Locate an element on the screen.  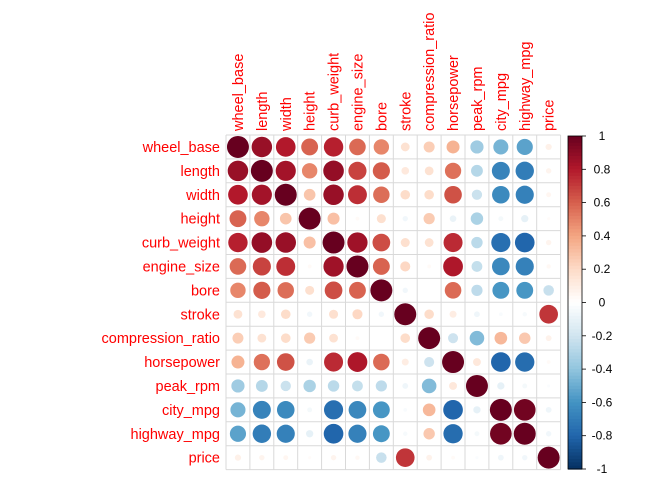
corr-circle-peak_rpm-stroke is located at coordinates (405, 386).